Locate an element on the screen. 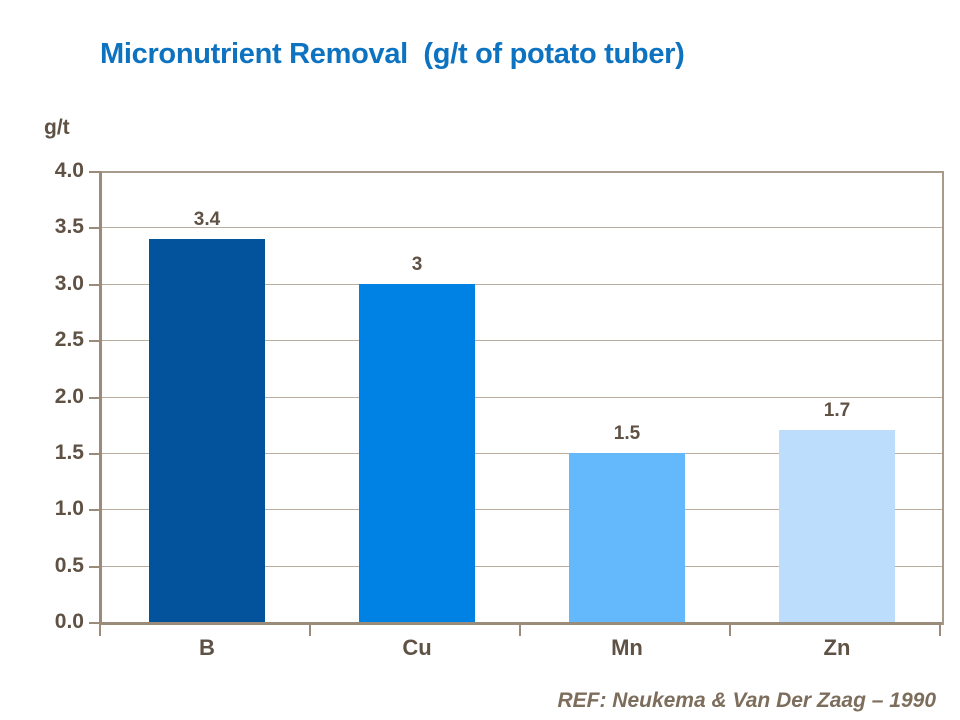  y-tick-label: 0.0 is located at coordinates (69, 621).